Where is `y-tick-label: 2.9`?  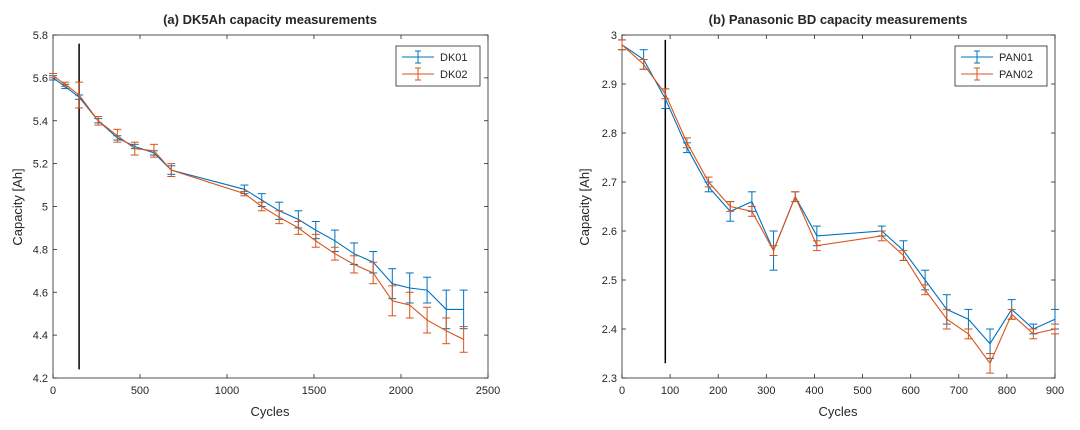
y-tick-label: 2.9 is located at coordinates (609, 85).